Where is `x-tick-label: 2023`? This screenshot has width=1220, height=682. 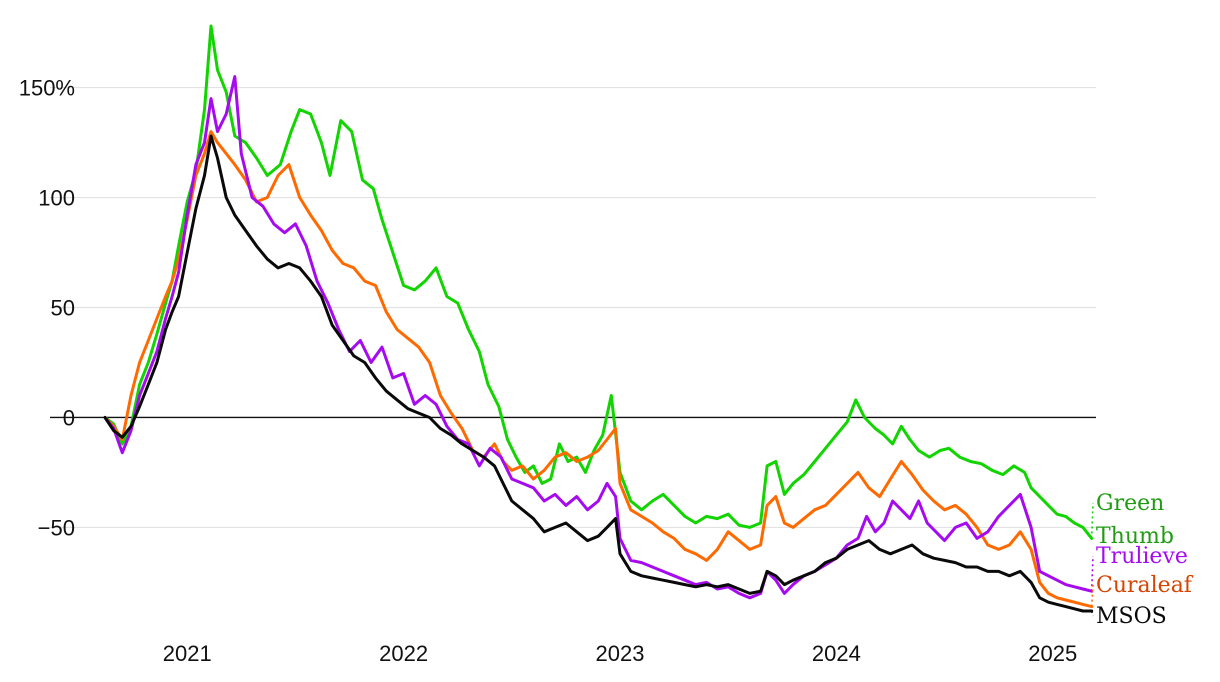
x-tick-label: 2023 is located at coordinates (619, 653).